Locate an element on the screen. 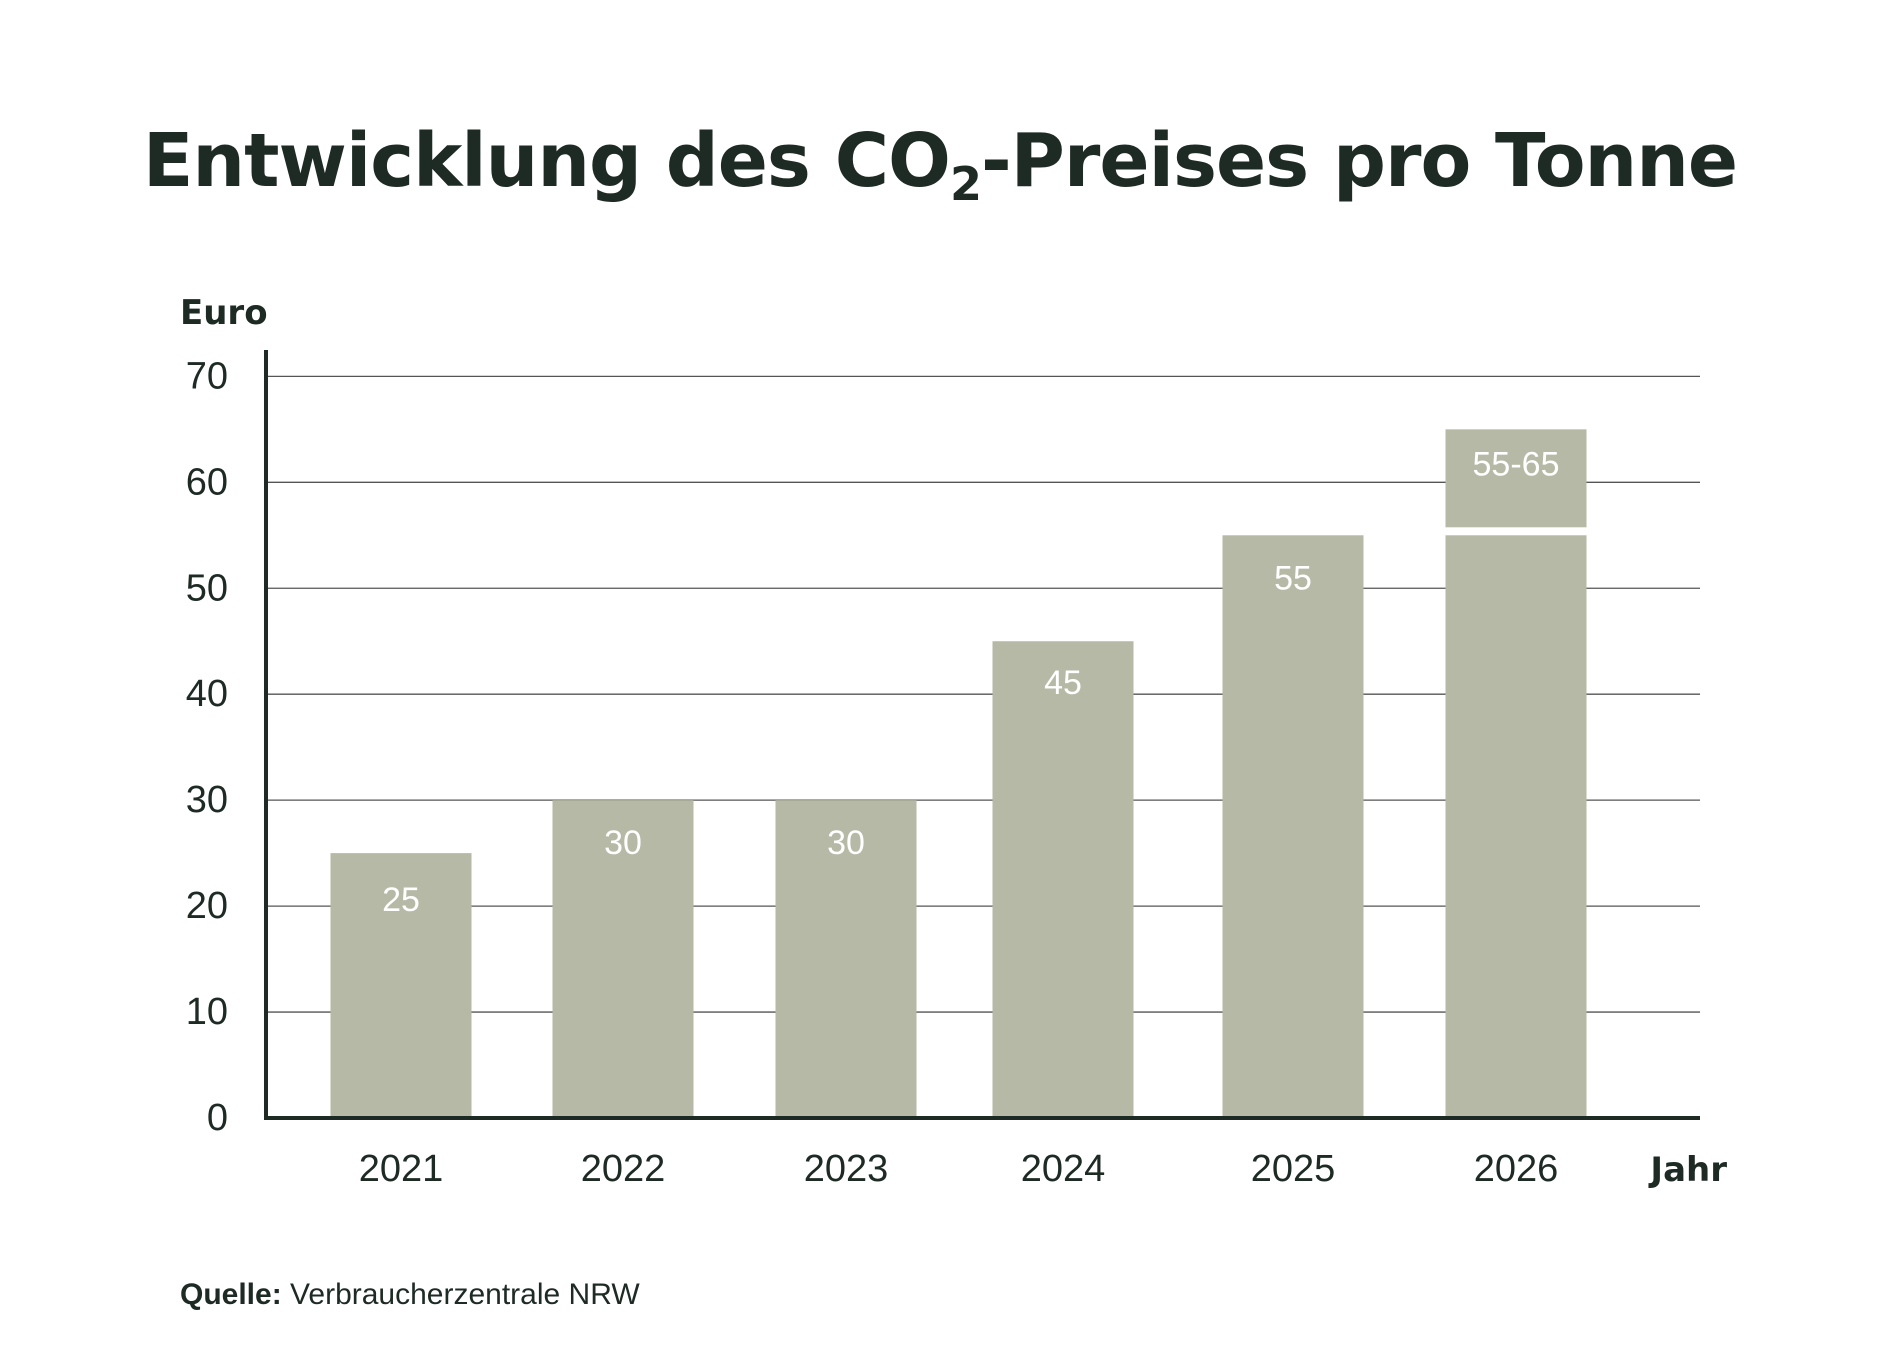 The width and height of the screenshot is (1880, 1354). x-tick-label-2025: 2025 is located at coordinates (1293, 1169).